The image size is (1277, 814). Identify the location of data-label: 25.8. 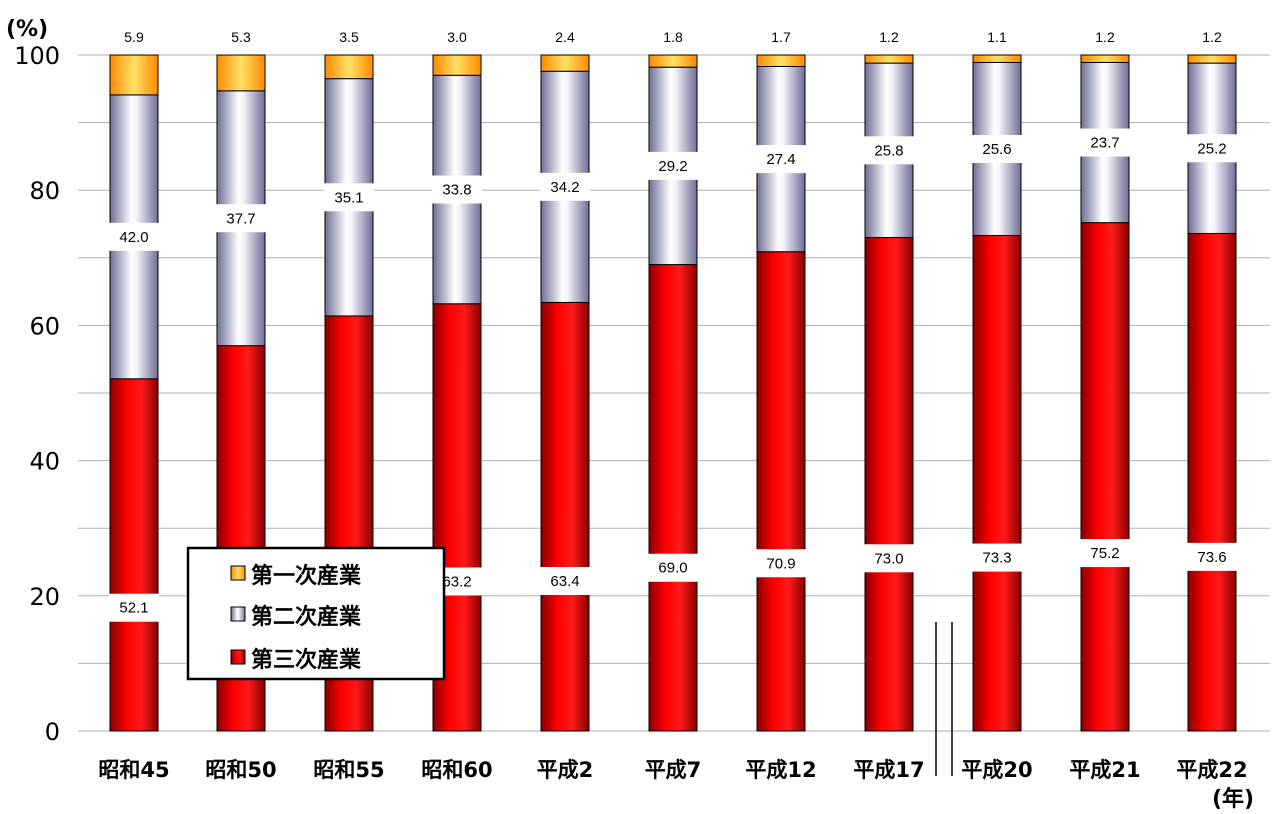
(888, 150).